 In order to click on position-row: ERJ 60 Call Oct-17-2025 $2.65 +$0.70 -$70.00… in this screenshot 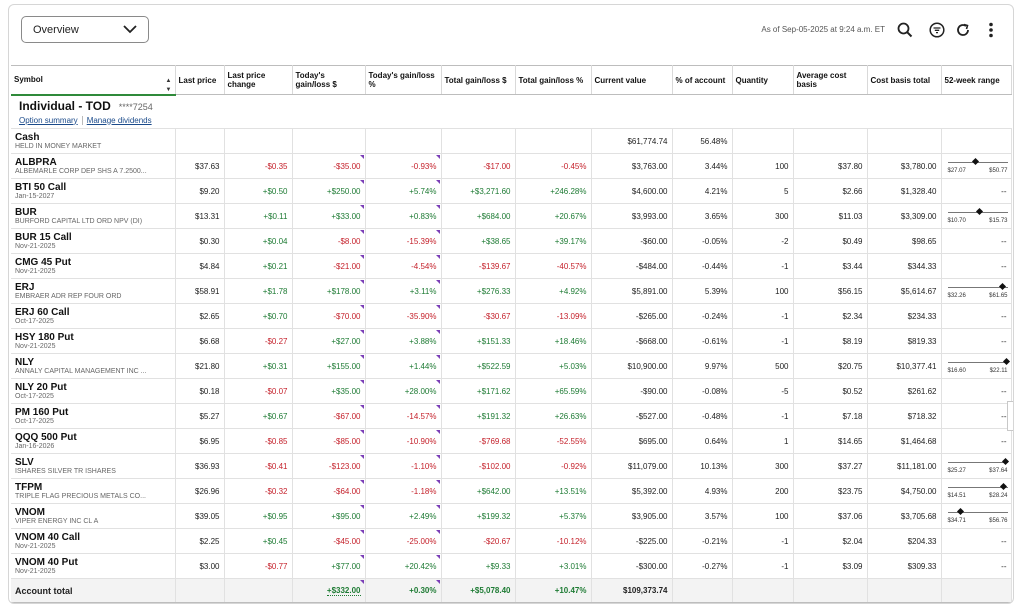, I will do `click(511, 316)`.